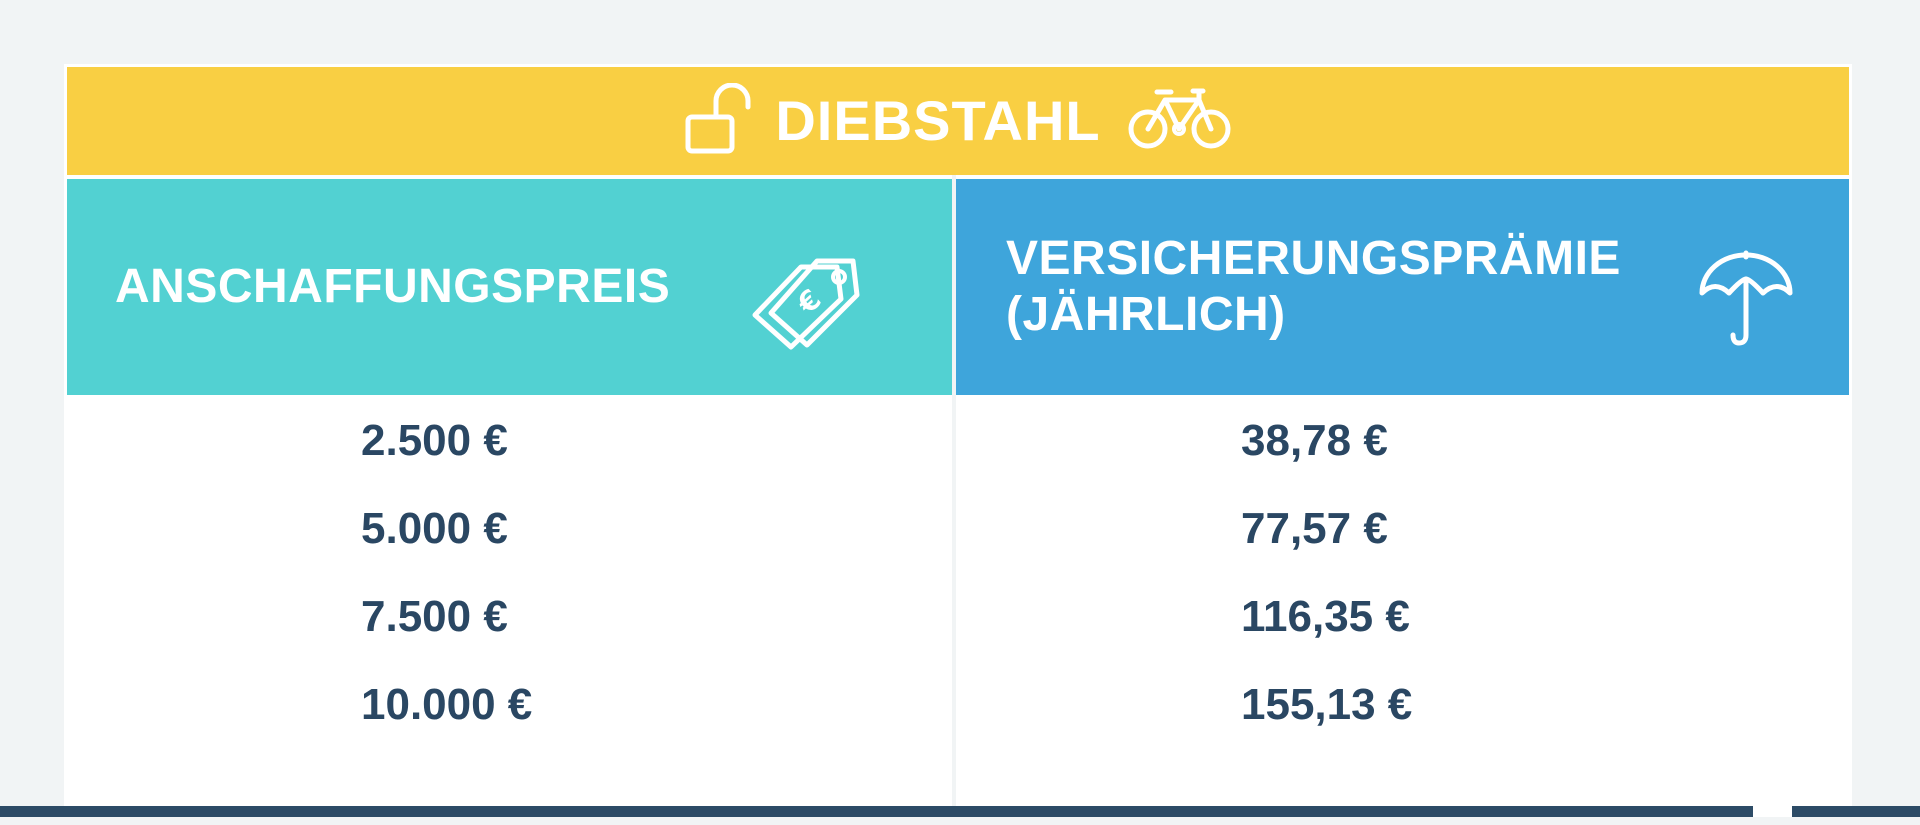  I want to click on premium-value: 77,57 €, so click(1314, 528).